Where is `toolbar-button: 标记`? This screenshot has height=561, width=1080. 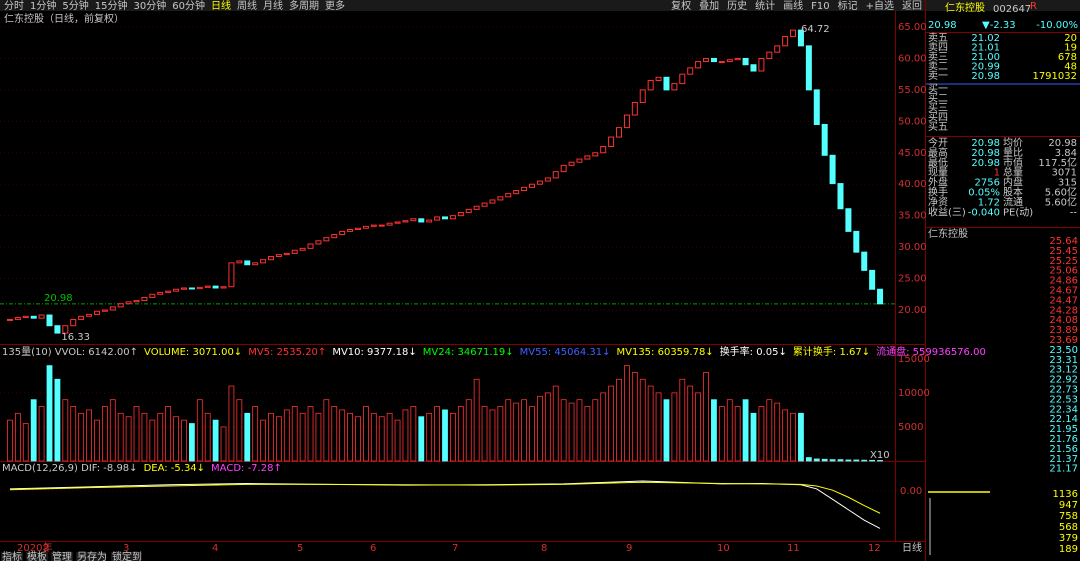 toolbar-button: 标记 is located at coordinates (848, 6).